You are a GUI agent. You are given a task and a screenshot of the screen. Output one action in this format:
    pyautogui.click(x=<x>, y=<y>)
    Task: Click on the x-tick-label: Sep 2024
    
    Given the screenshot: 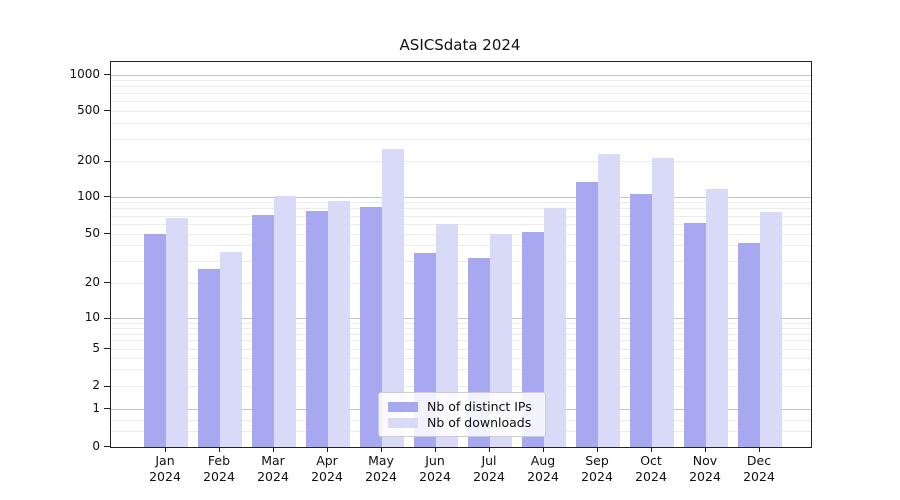 What is the action you would take?
    pyautogui.click(x=597, y=468)
    